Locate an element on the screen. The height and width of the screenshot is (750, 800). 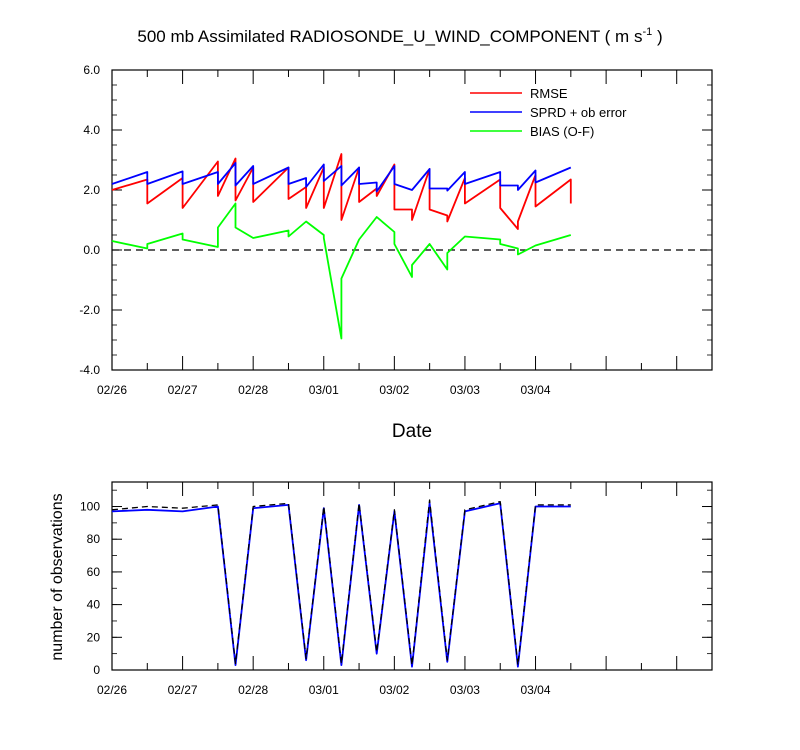
bottom-xtick-label: 03/04 is located at coordinates (536, 690).